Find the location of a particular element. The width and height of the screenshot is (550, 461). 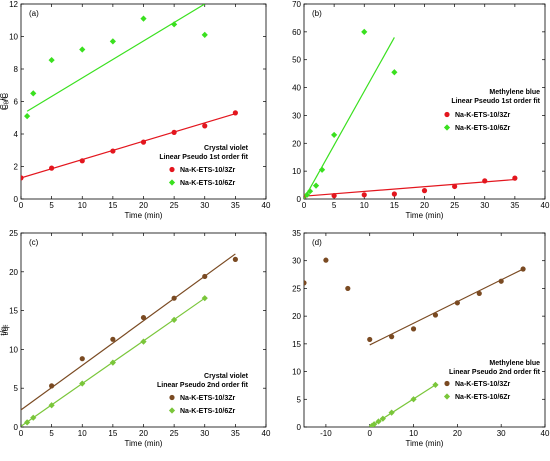

annotation-line: Crystal violet is located at coordinates (226, 148).